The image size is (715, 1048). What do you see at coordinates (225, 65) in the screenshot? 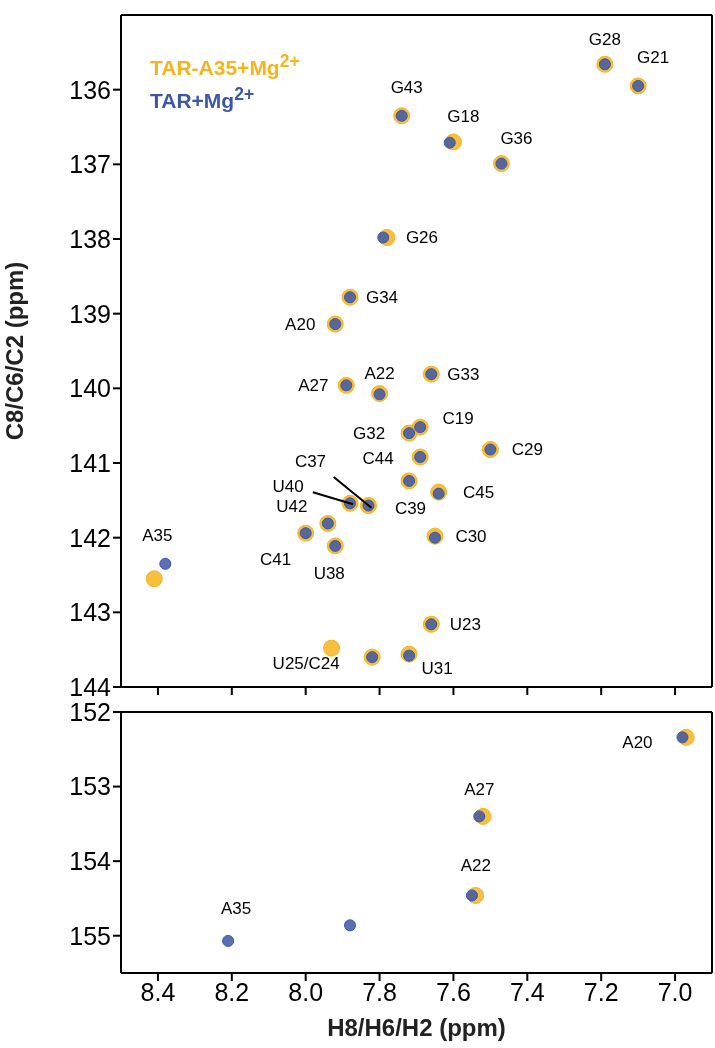
I see `text: TAR-A35+Mg$^{2+}$` at bounding box center [225, 65].